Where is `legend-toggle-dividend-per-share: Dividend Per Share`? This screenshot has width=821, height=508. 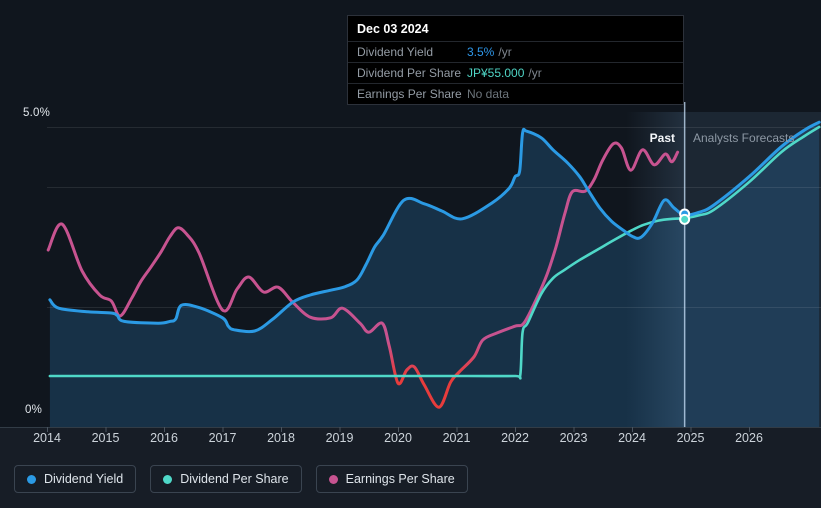 legend-toggle-dividend-per-share: Dividend Per Share is located at coordinates (226, 479).